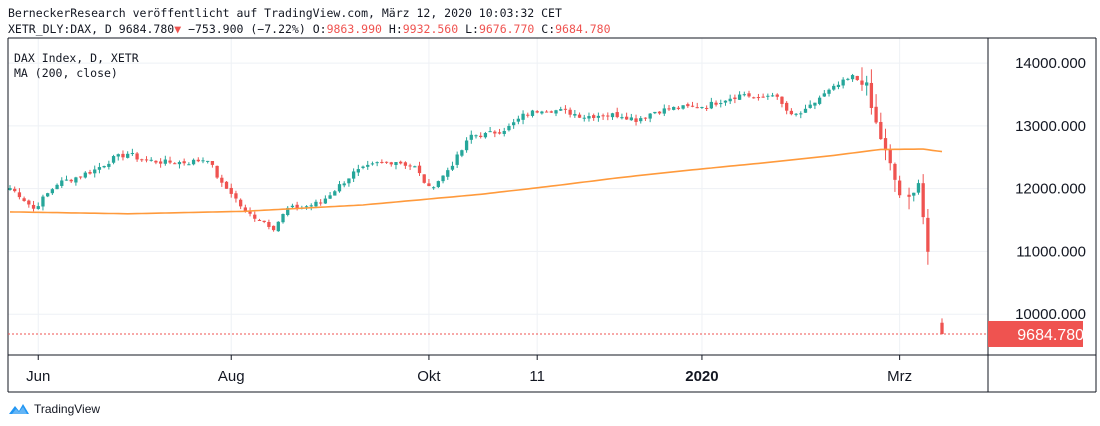 The height and width of the screenshot is (426, 1100). What do you see at coordinates (1050, 63) in the screenshot?
I see `y-tick-label: 14000.000` at bounding box center [1050, 63].